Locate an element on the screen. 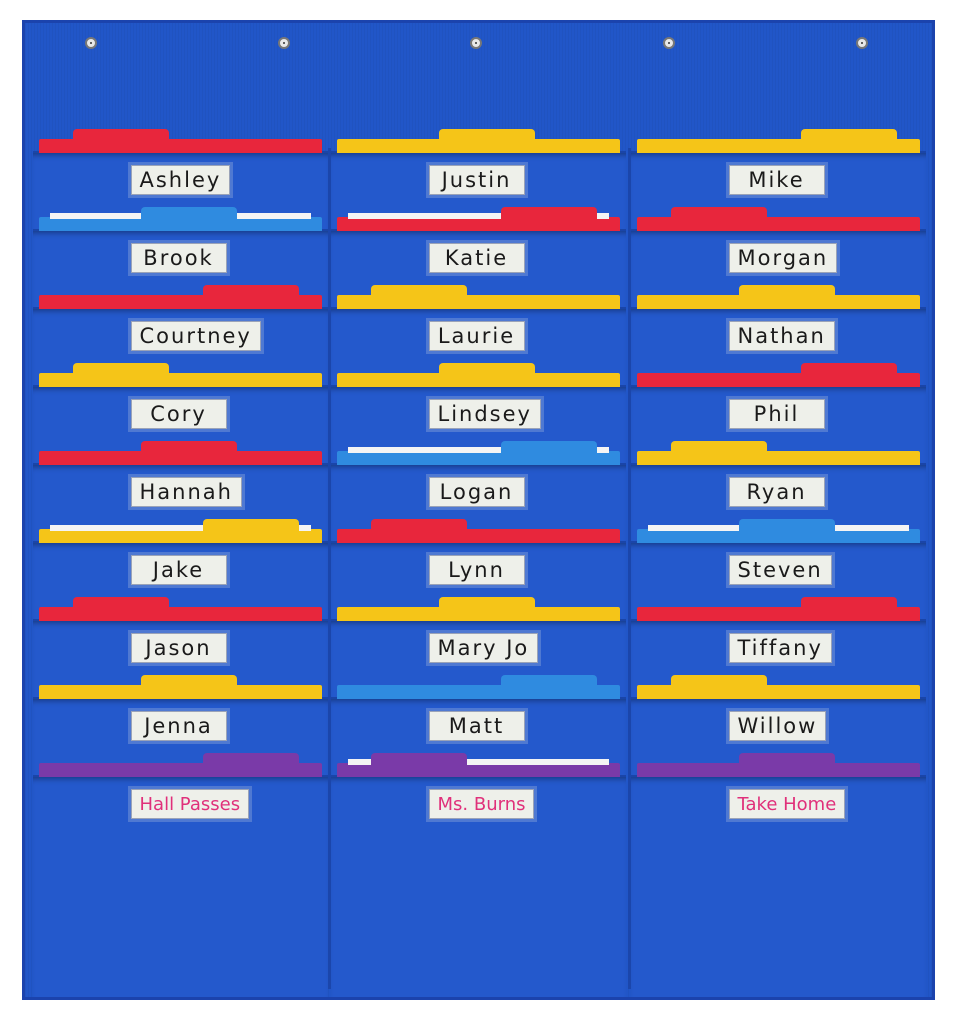 Image resolution: width=957 pixels, height=1024 pixels. name-card: Brook is located at coordinates (178, 258).